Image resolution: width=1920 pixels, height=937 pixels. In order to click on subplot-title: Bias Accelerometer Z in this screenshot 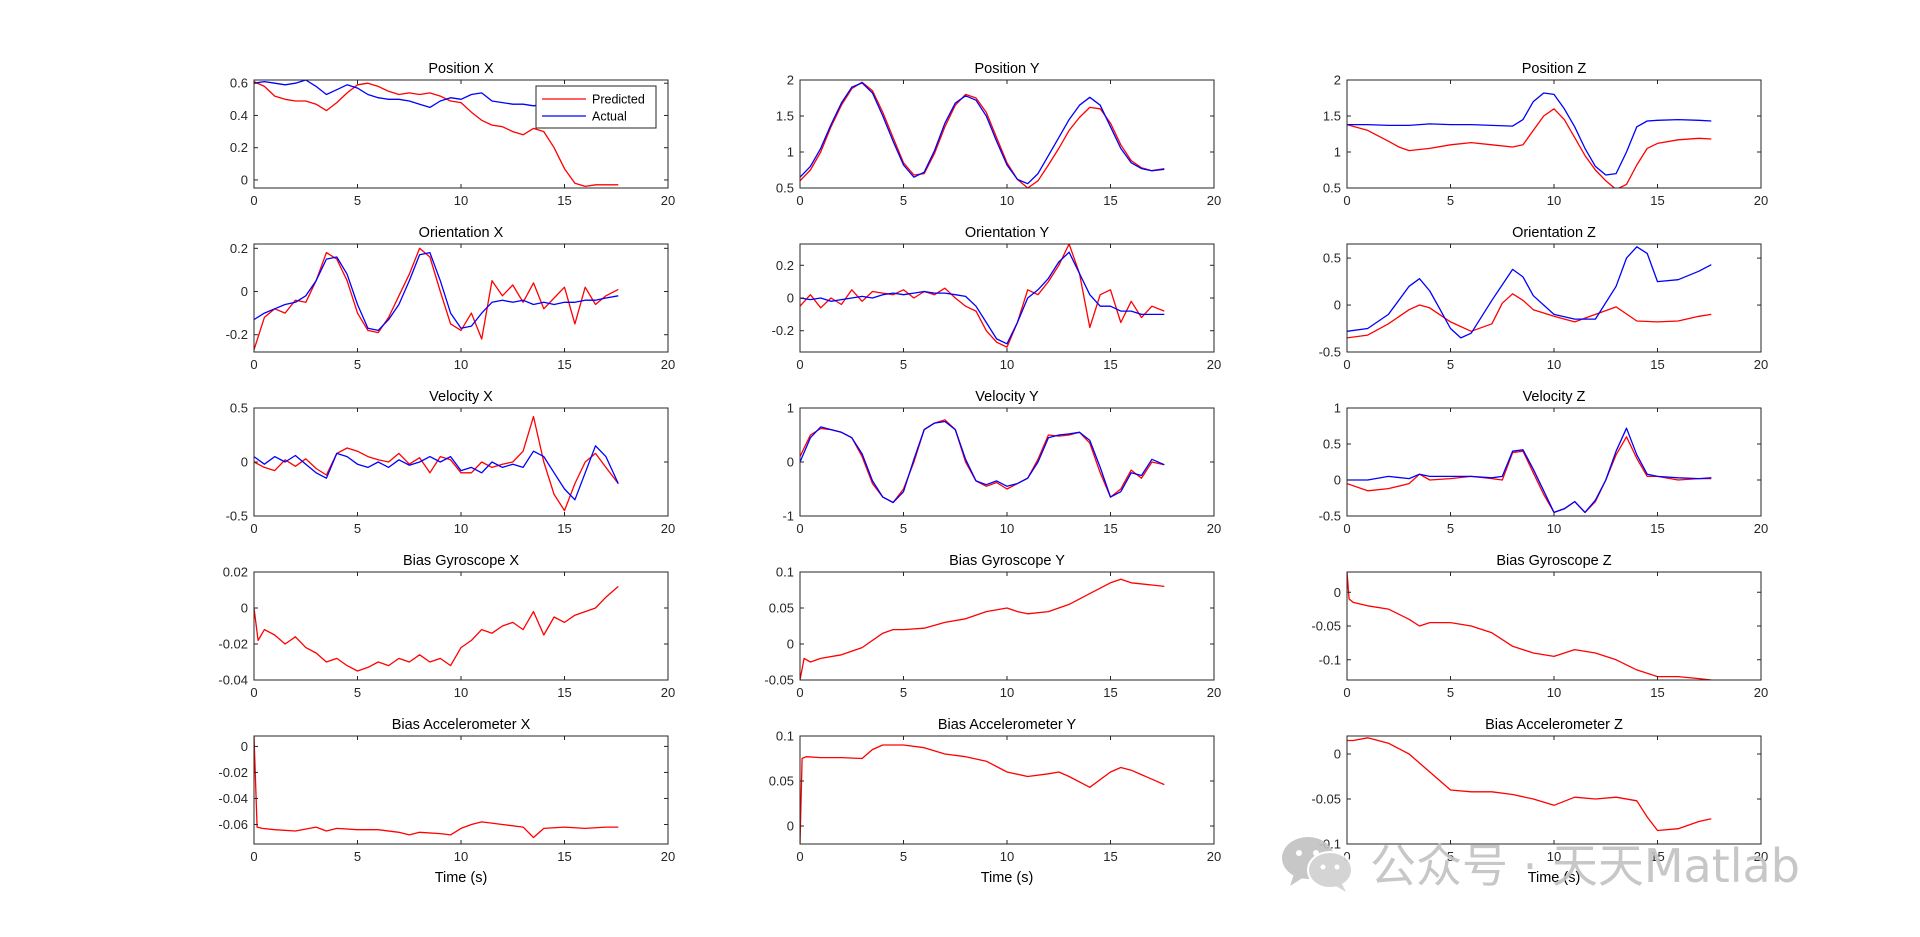, I will do `click(1554, 725)`.